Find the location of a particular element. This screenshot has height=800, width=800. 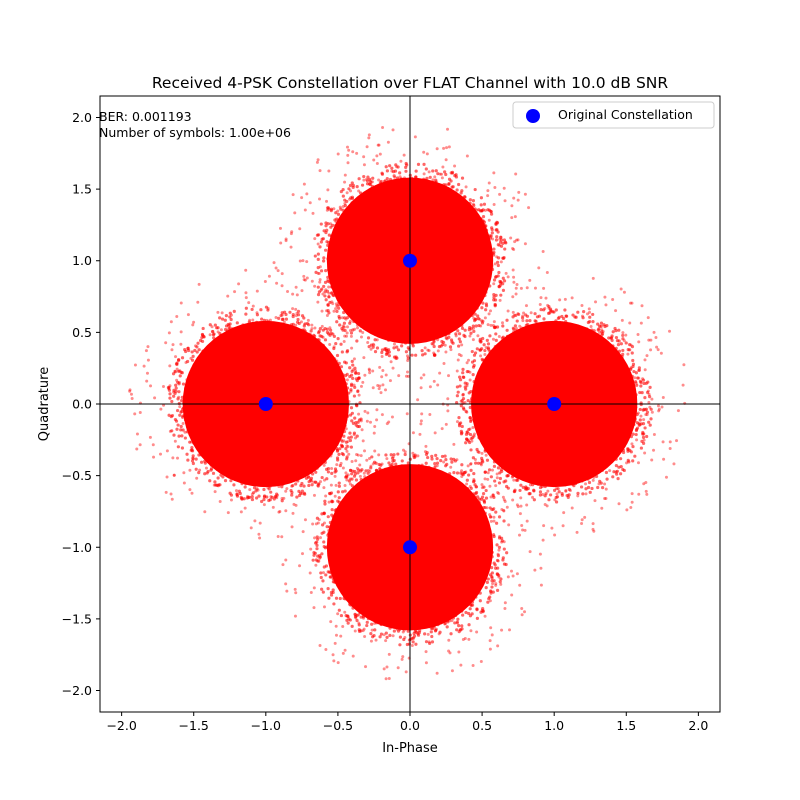

x-axis-ticks: −2.0 −1.5 −1.0 −0.5 0.0 0.5 1.0 1.5 2.0 is located at coordinates (407, 722).